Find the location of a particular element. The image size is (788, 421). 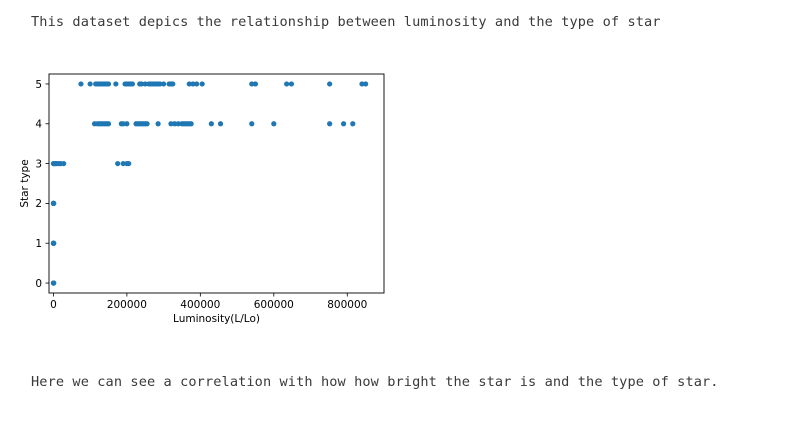

x-tick-label: 200000 is located at coordinates (127, 305).